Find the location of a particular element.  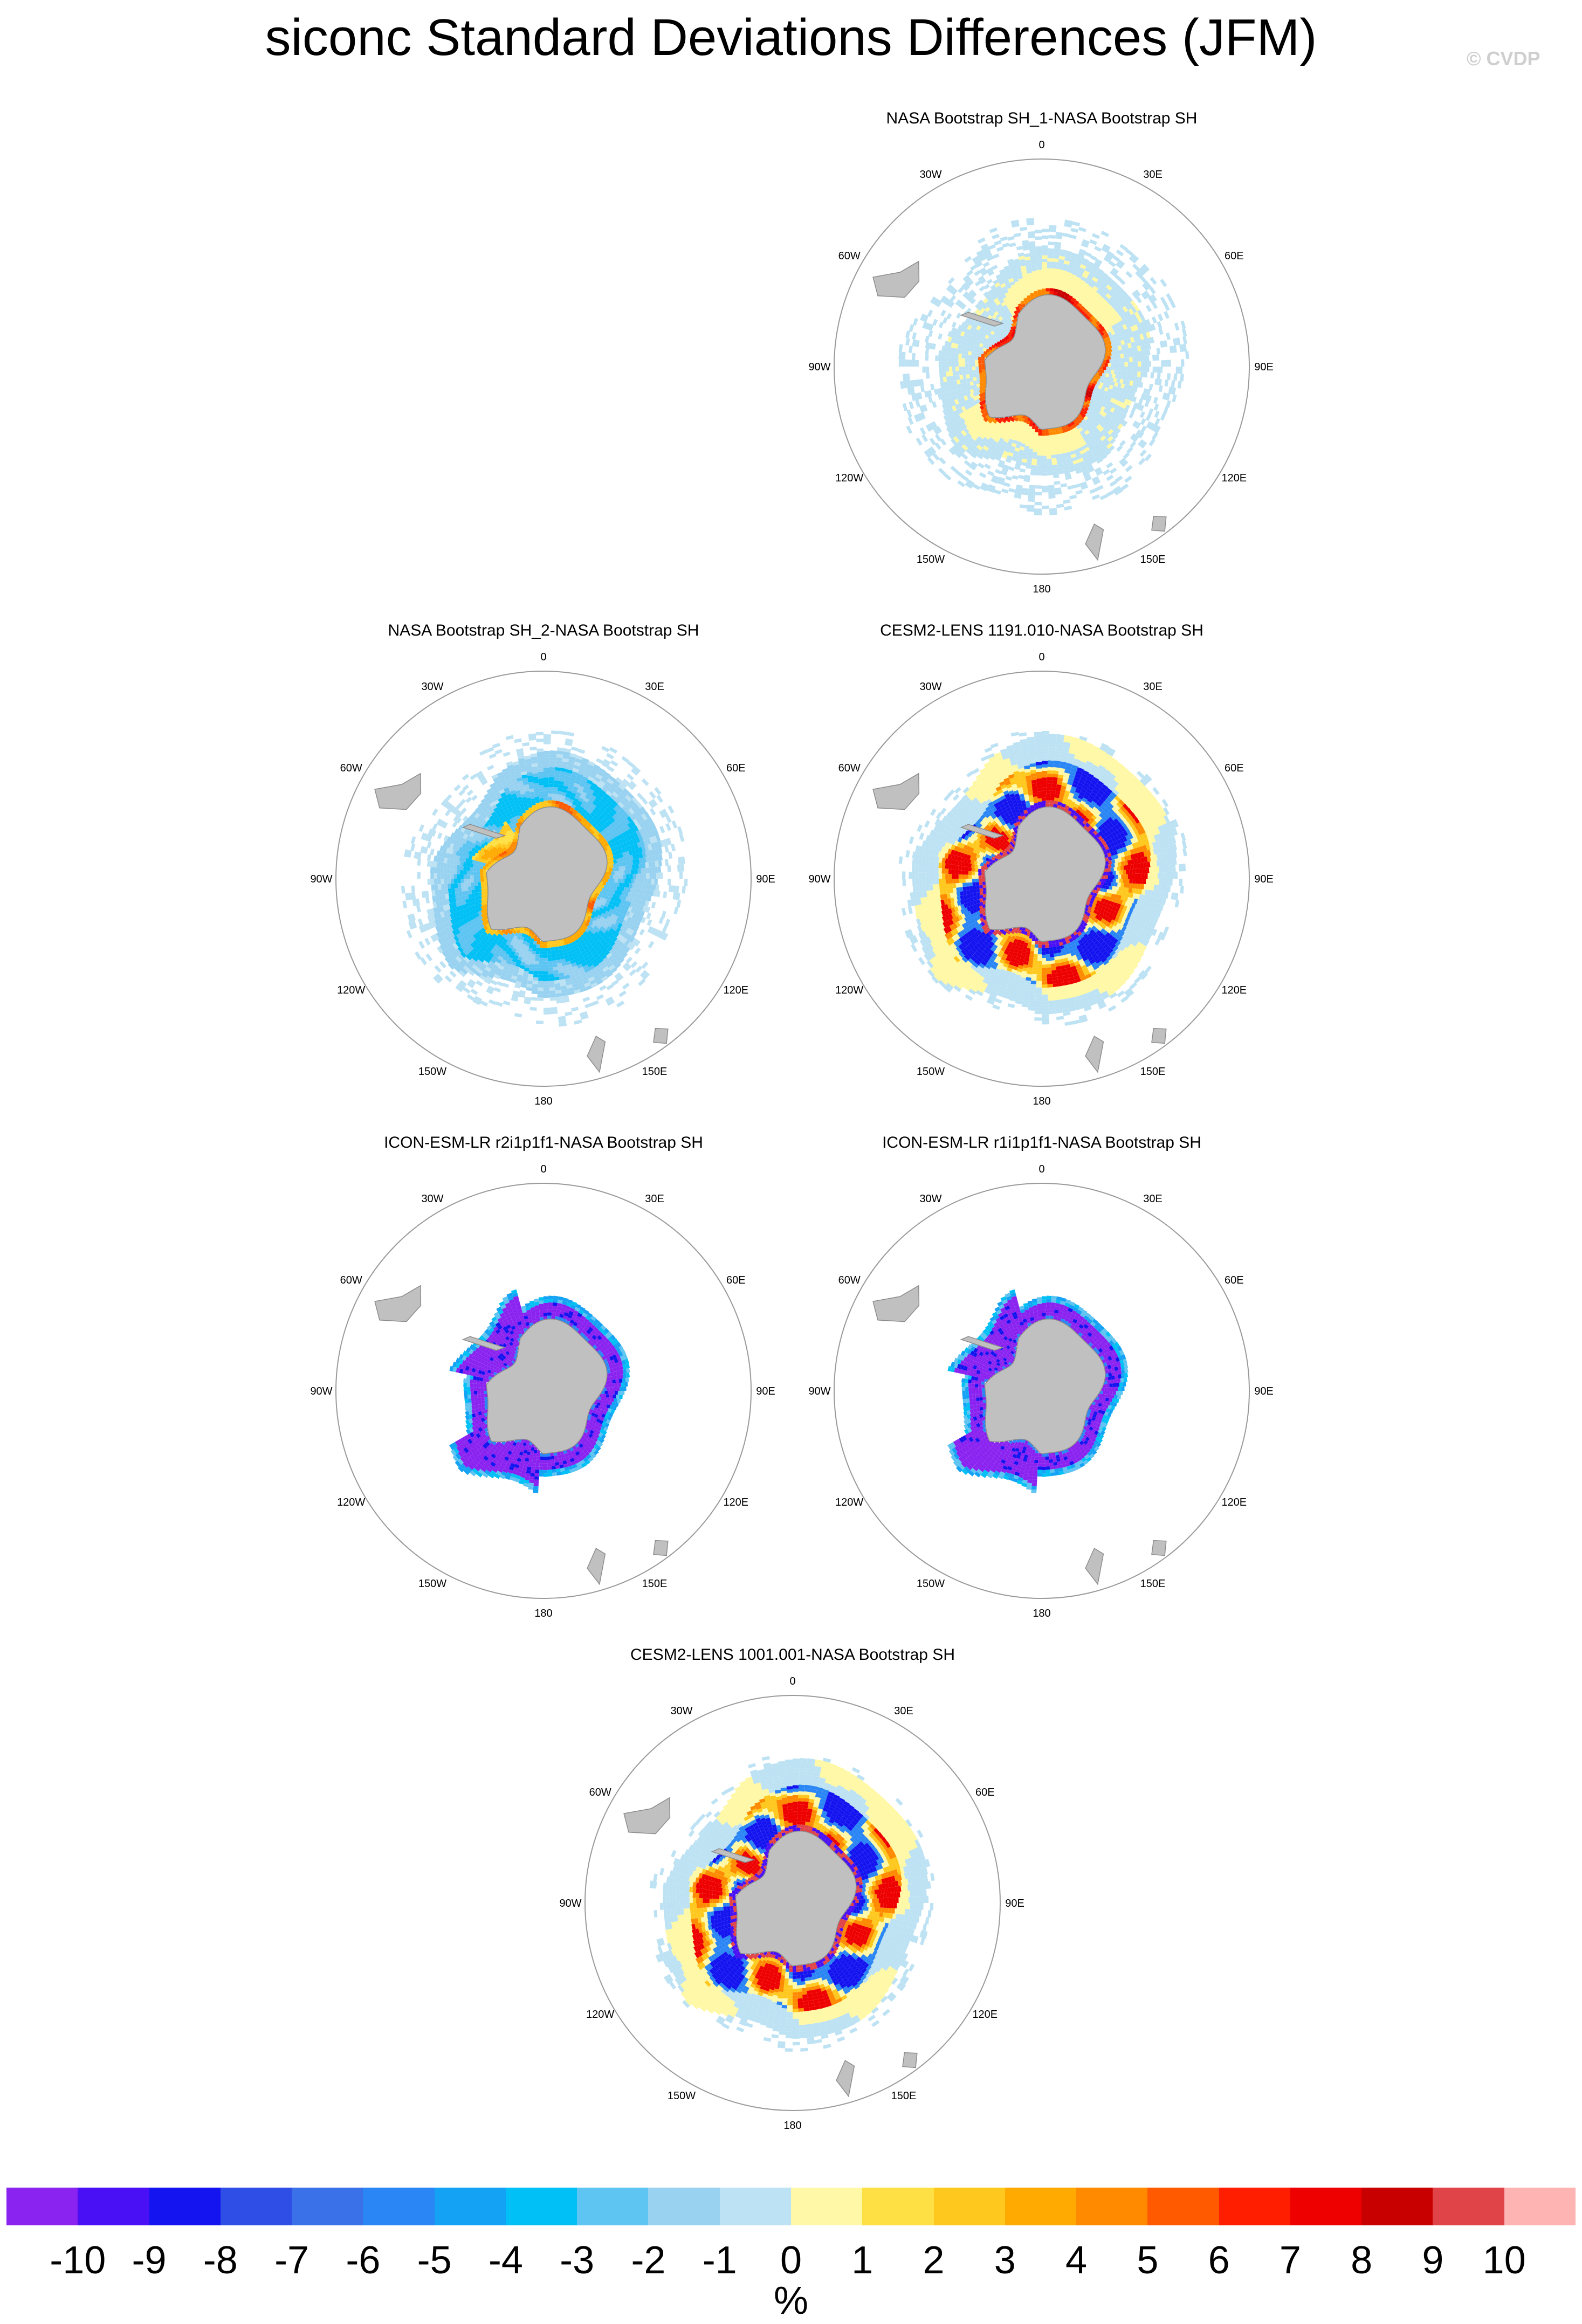

panel-title: NASA Bootstrap SH_1-NASA Bootstrap SH is located at coordinates (1042, 118).